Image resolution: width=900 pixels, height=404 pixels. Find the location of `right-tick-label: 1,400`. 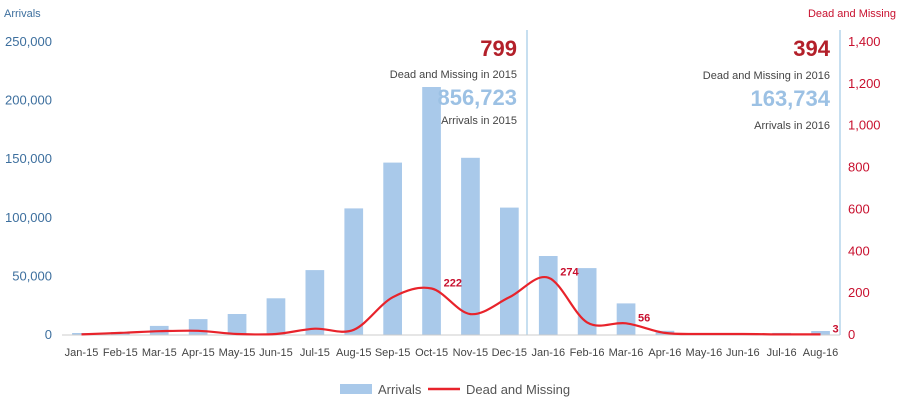

right-tick-label: 1,400 is located at coordinates (864, 41).